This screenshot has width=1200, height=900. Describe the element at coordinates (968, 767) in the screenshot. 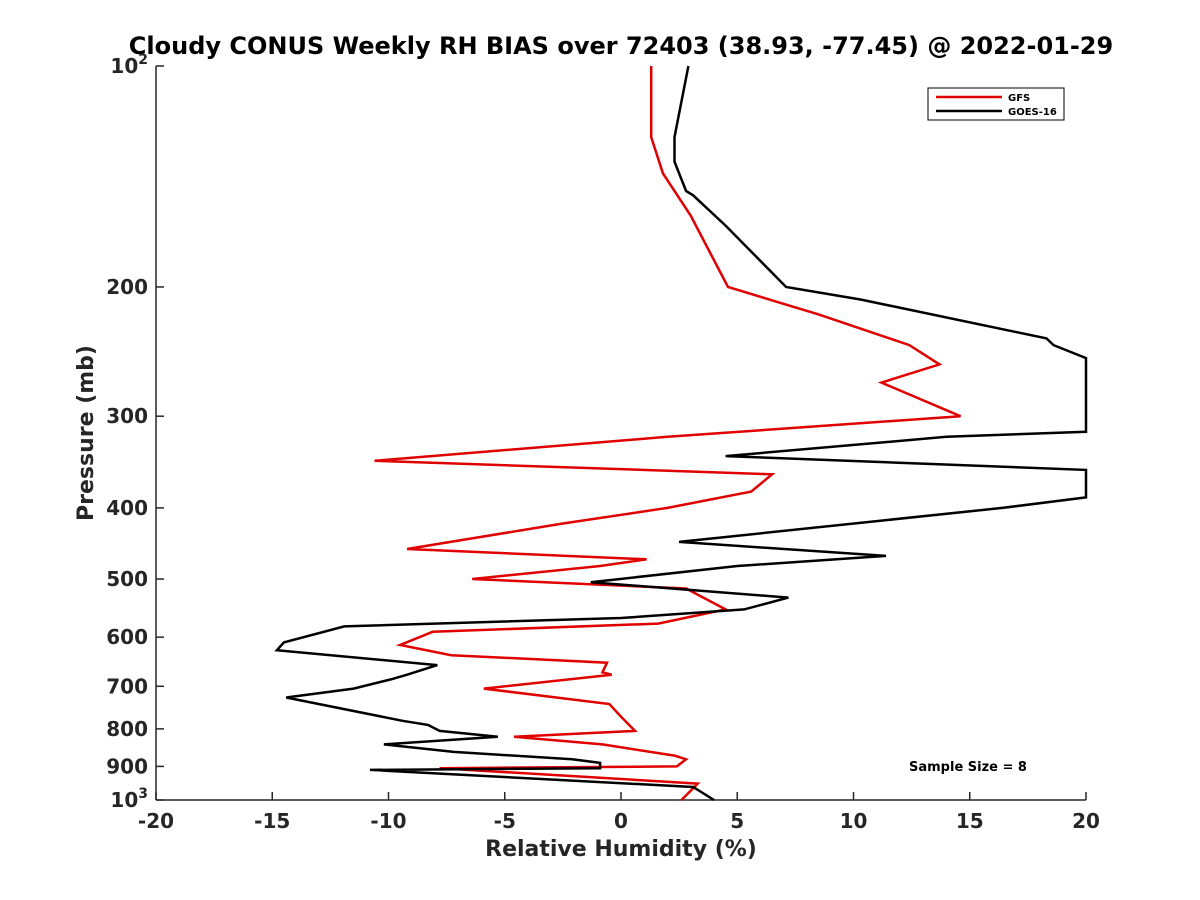

I see `sample-size-annotation: Sample Size = 8` at that location.